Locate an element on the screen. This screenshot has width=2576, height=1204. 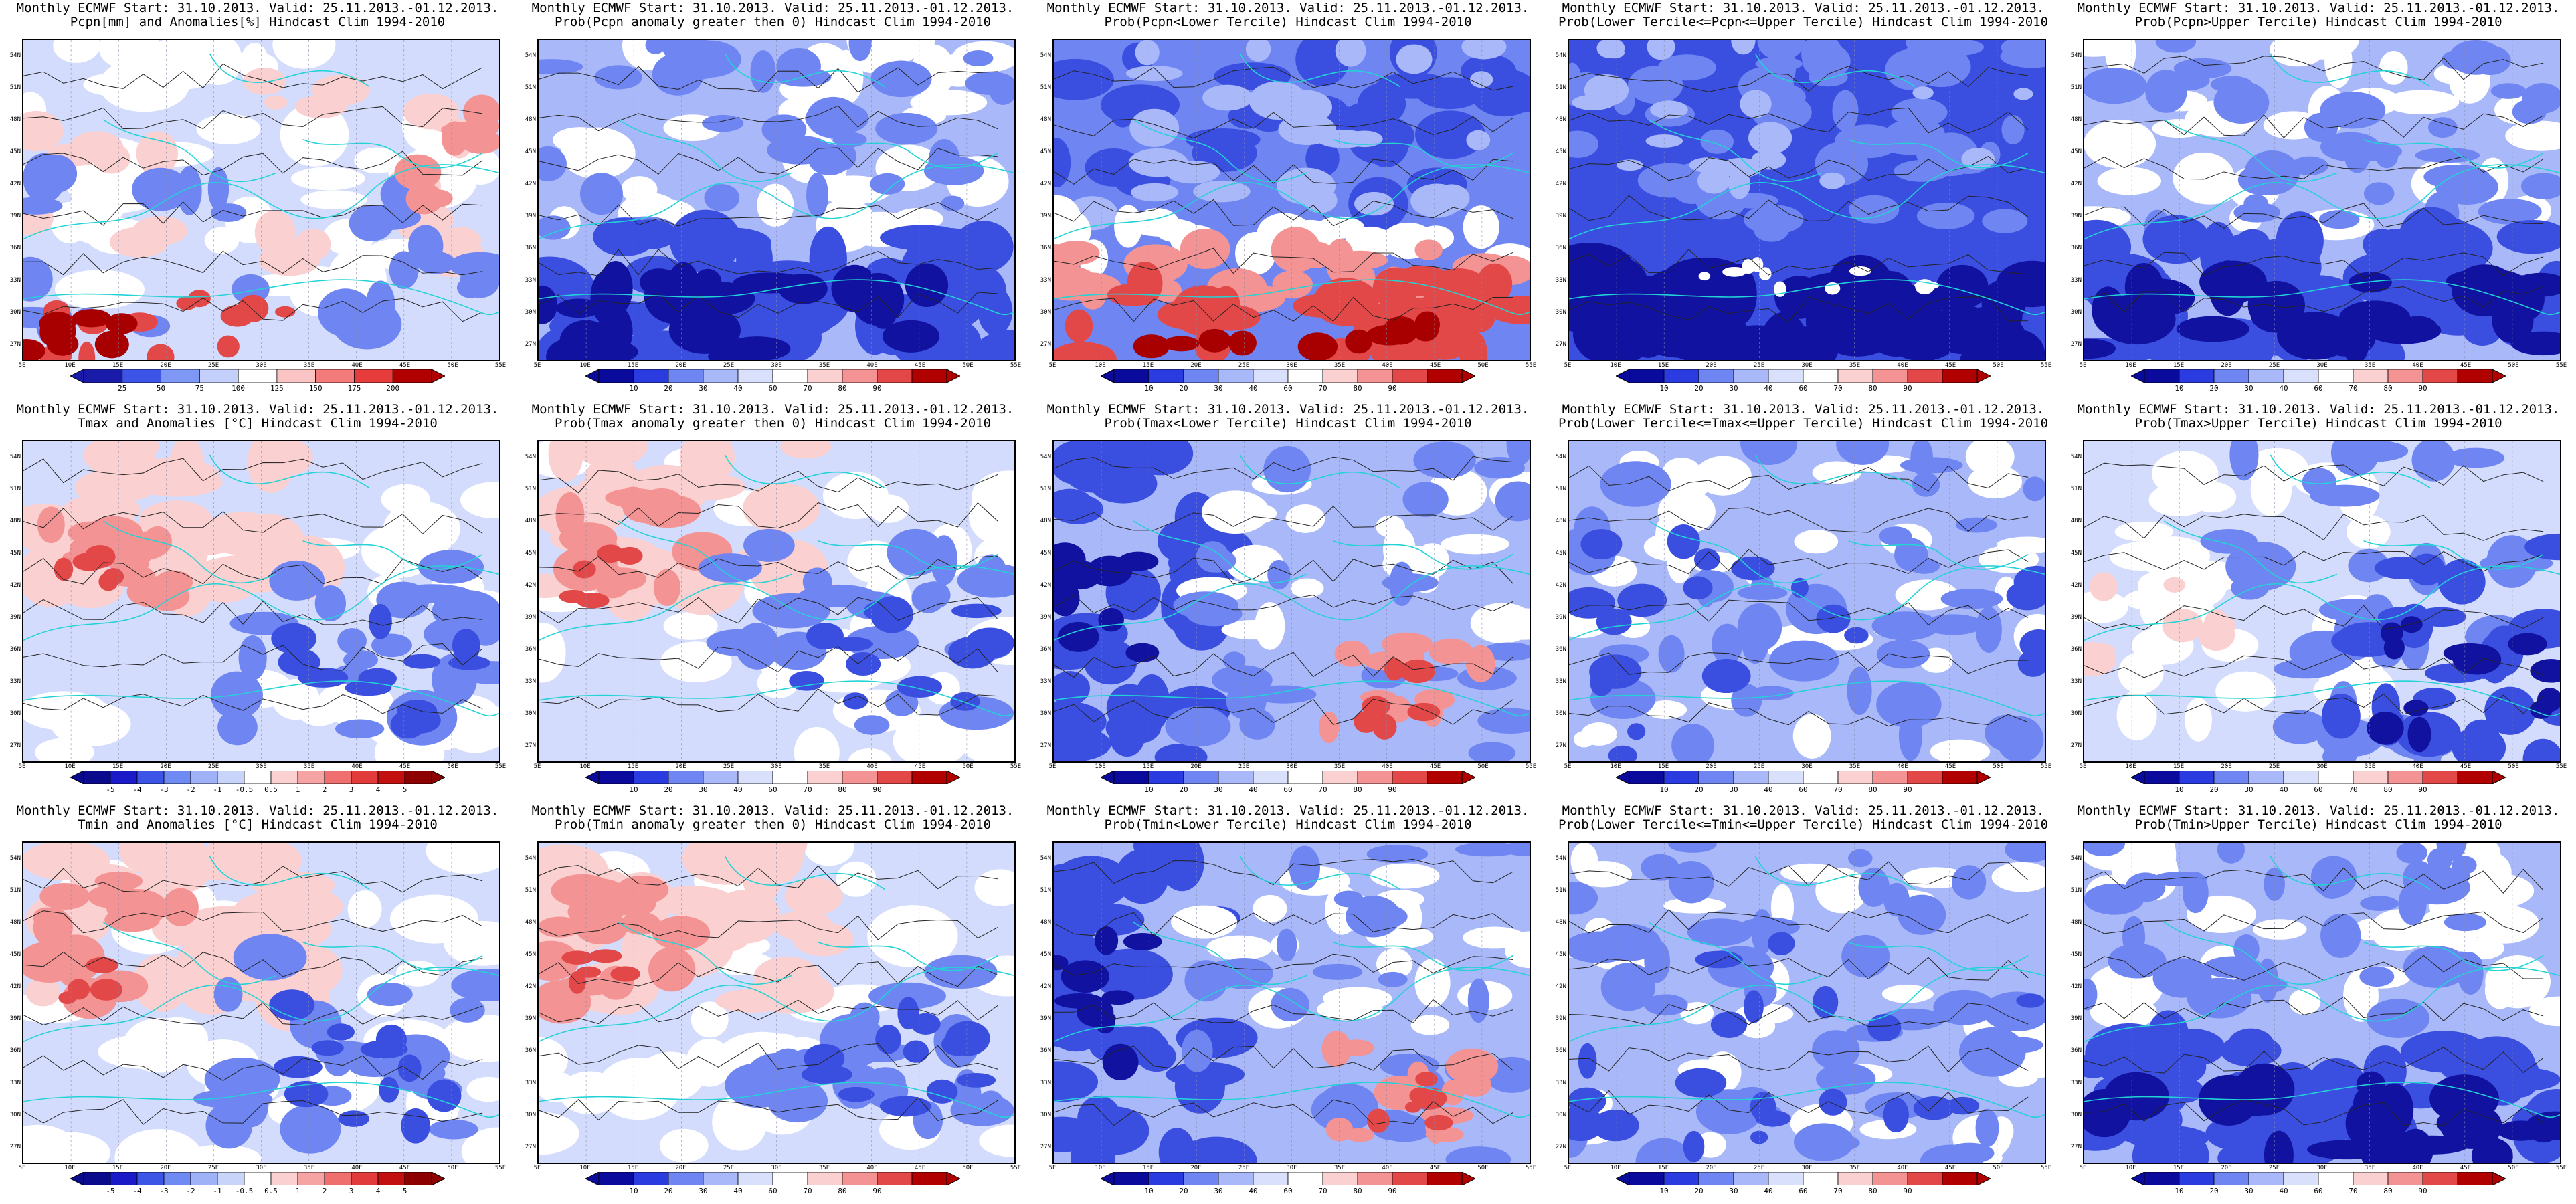
colorbar-tick-label: -2 is located at coordinates (190, 1191).